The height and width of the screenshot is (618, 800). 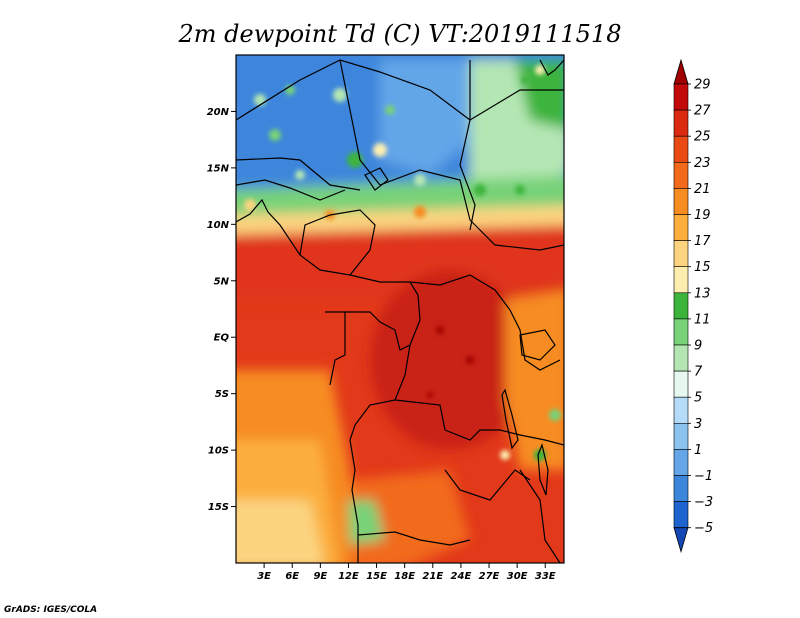 What do you see at coordinates (264, 576) in the screenshot?
I see `x-tick-label: 3E` at bounding box center [264, 576].